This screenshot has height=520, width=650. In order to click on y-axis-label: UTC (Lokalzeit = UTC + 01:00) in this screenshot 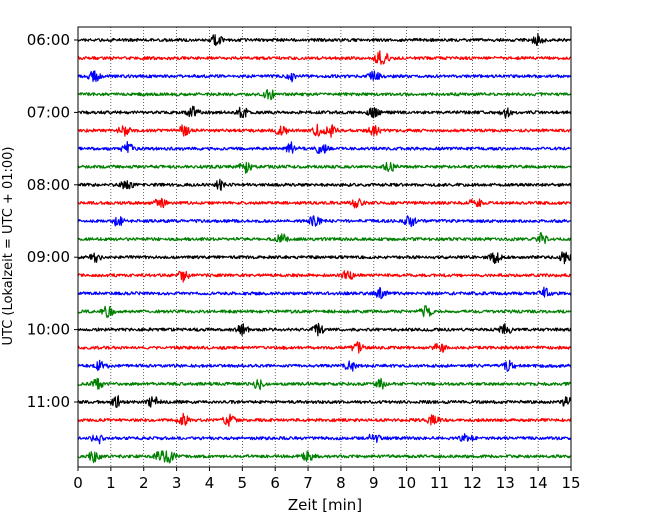, I will do `click(8, 246)`.